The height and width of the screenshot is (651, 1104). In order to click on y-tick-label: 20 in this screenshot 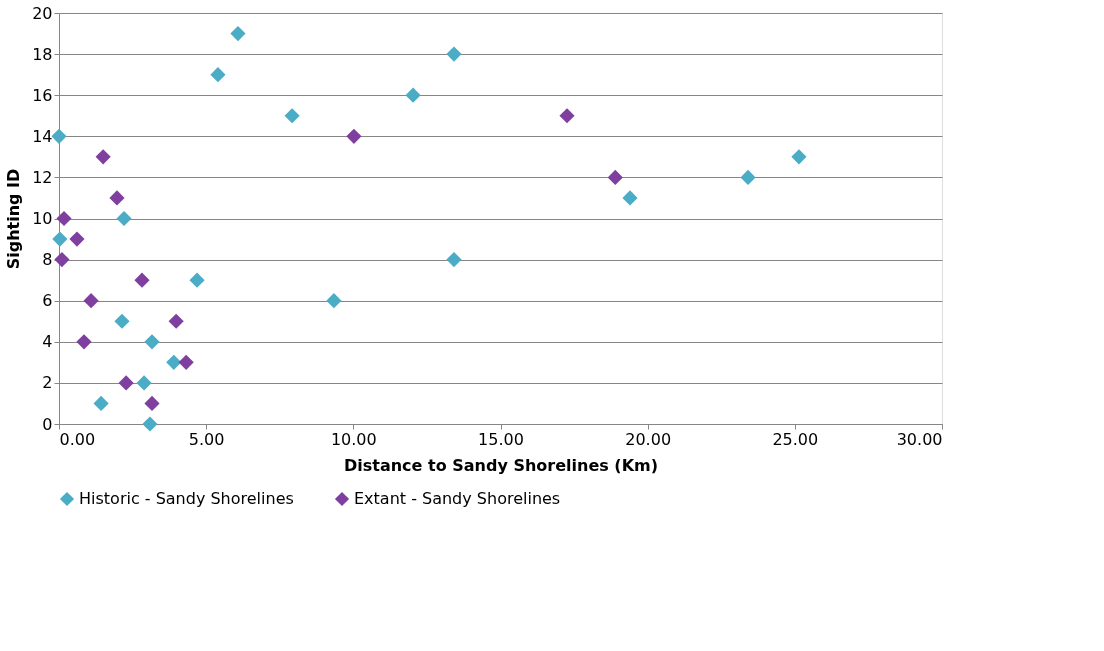, I will do `click(42, 13)`.